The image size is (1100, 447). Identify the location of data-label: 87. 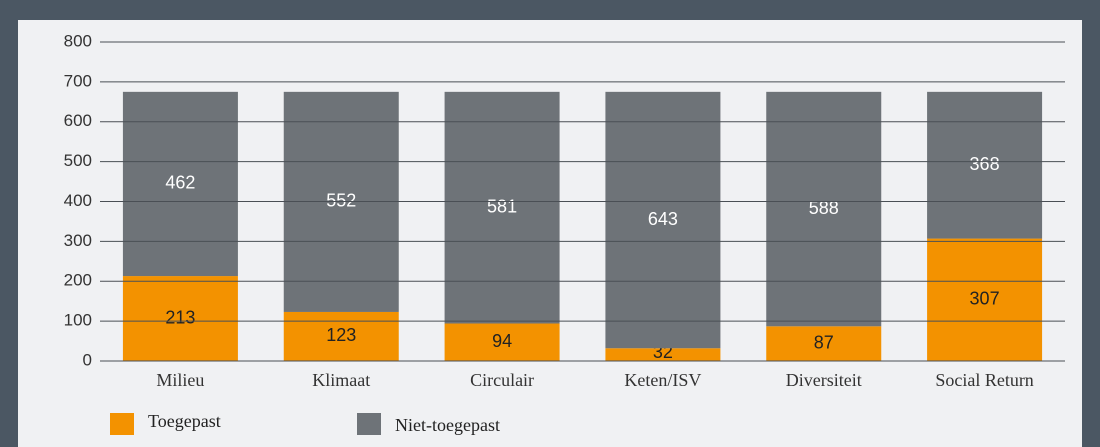
(824, 342).